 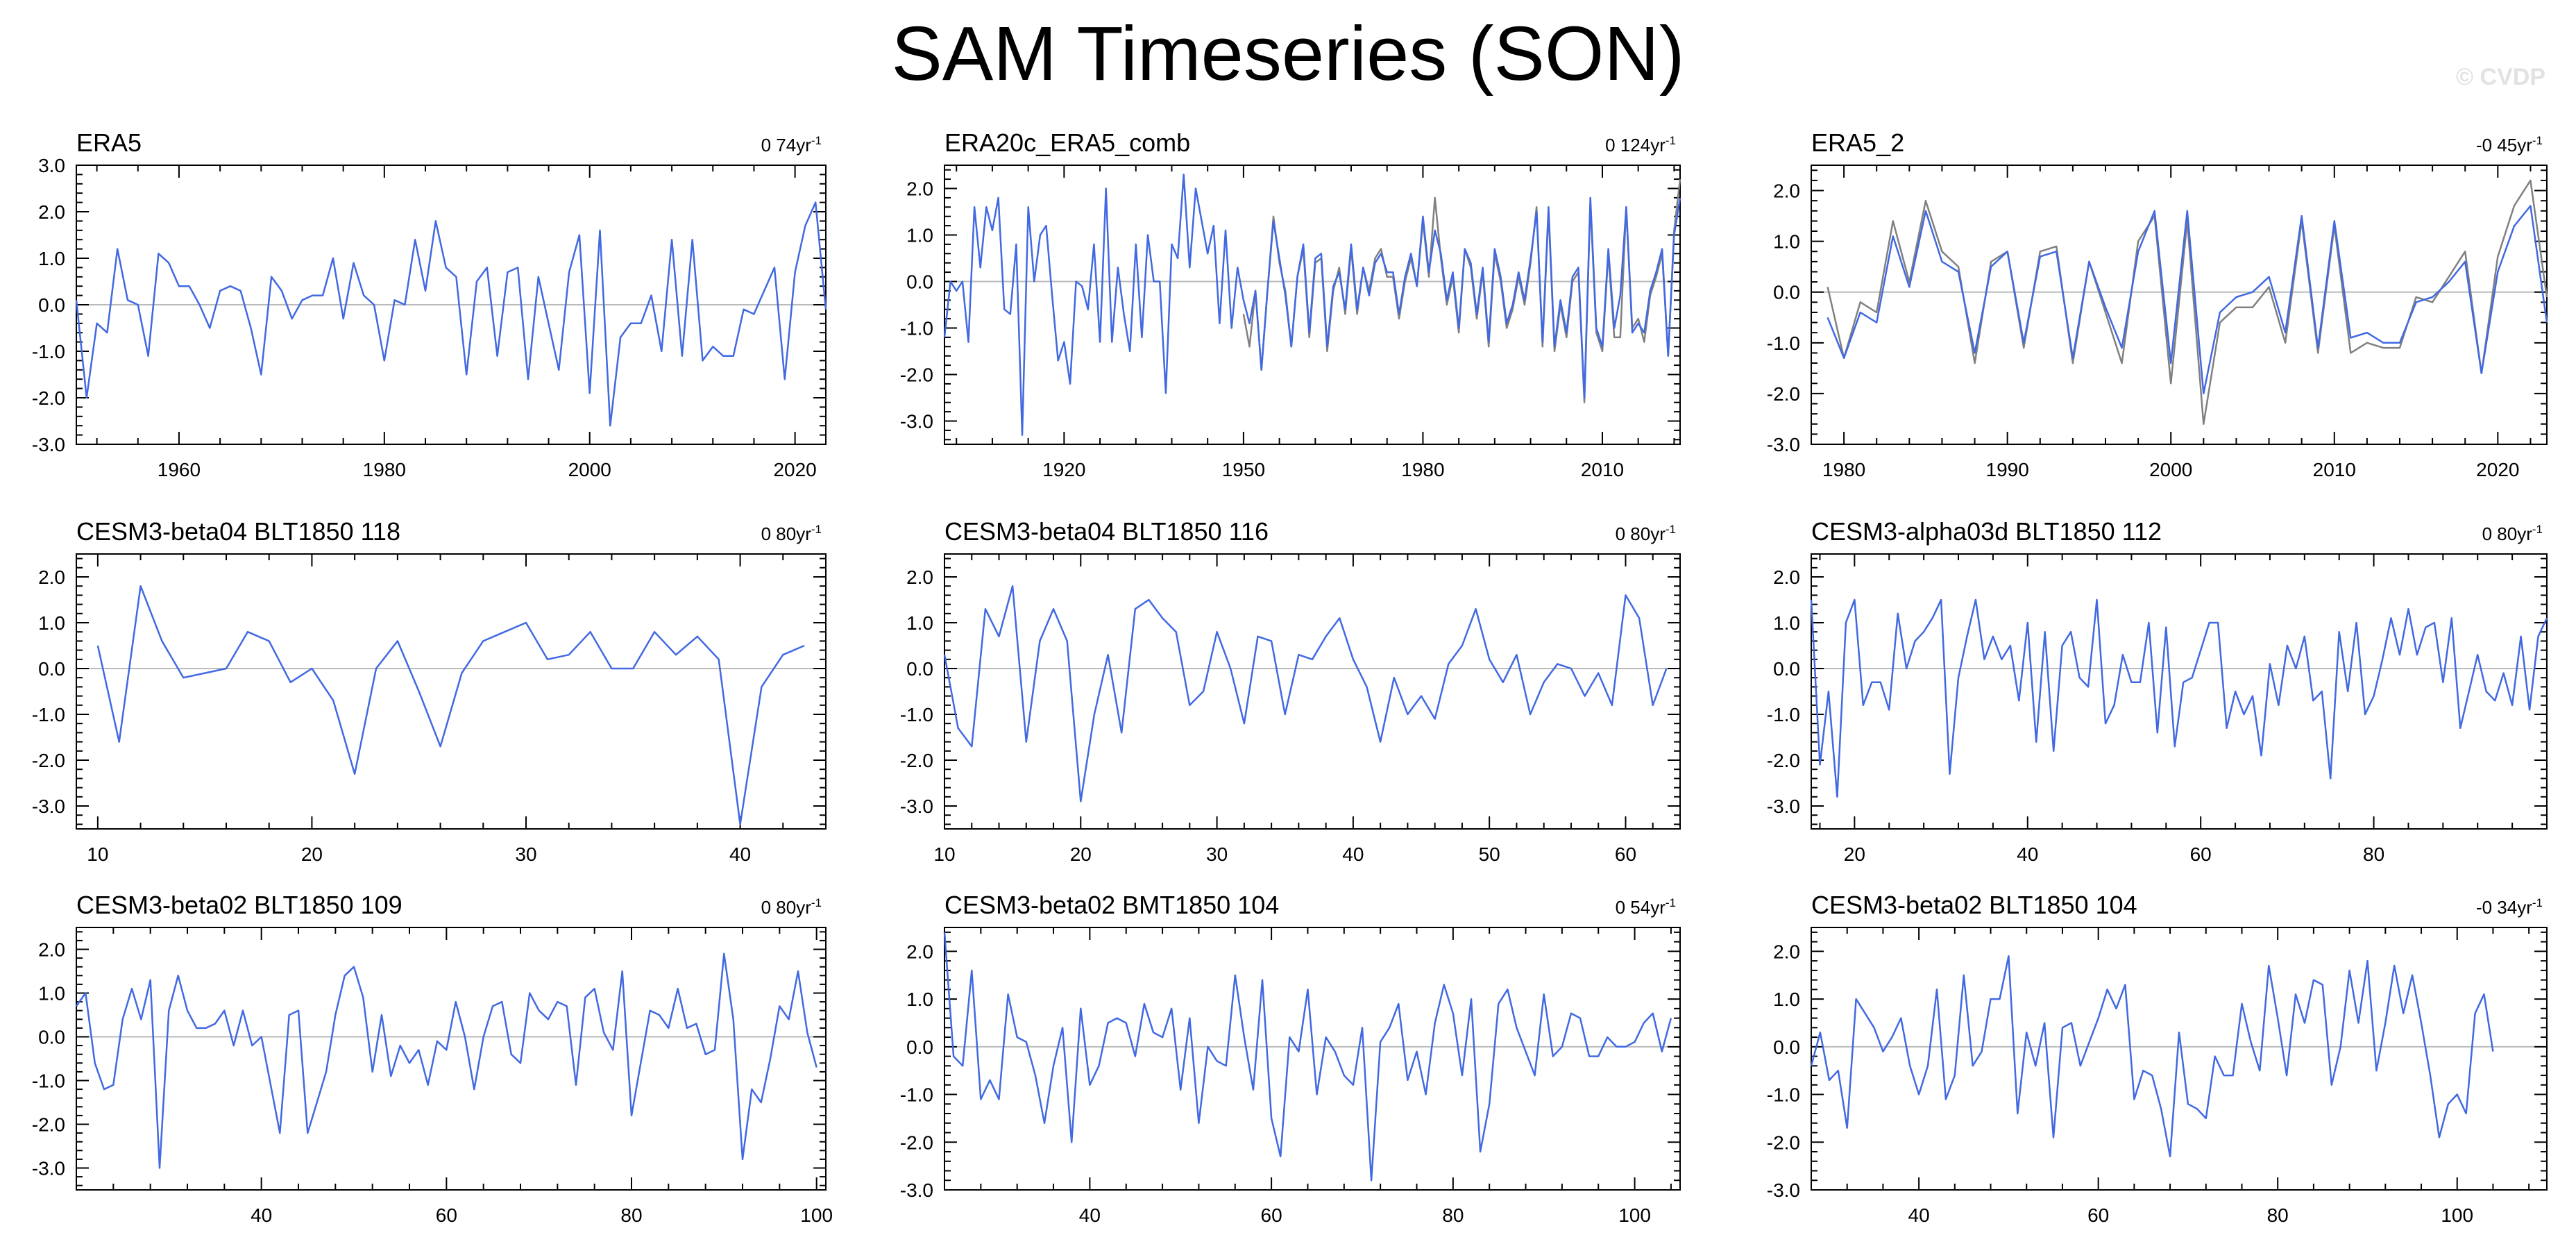 I want to click on y-tick-label: 3.0, so click(x=51, y=165).